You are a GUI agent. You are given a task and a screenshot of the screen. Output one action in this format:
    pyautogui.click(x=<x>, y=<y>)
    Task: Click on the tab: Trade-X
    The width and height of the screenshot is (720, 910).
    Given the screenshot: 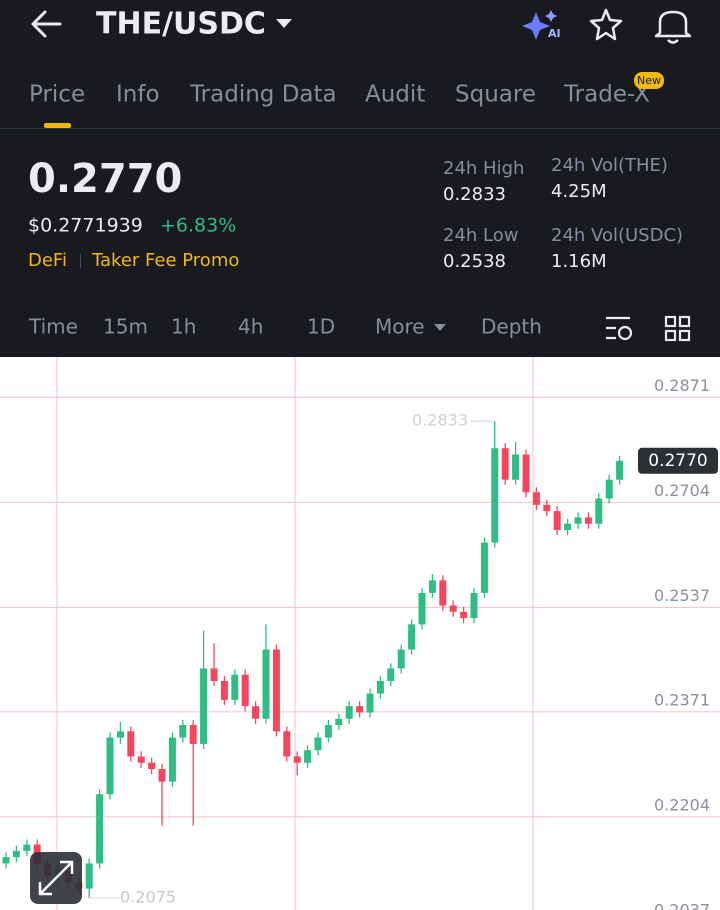 What is the action you would take?
    pyautogui.click(x=606, y=95)
    